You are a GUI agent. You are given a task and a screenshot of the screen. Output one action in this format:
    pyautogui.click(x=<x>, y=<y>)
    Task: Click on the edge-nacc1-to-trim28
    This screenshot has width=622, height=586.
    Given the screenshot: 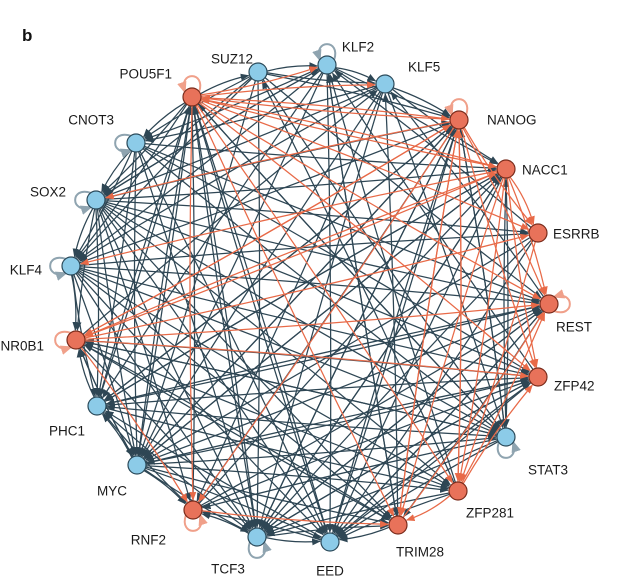 What is the action you would take?
    pyautogui.click(x=451, y=347)
    